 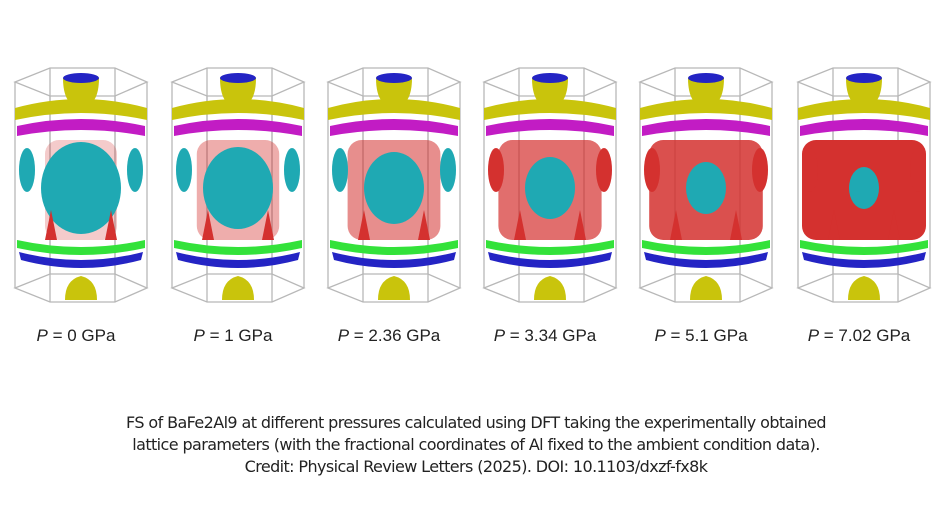 I want to click on pressure-value: = 5.1 GPa, so click(x=706, y=335).